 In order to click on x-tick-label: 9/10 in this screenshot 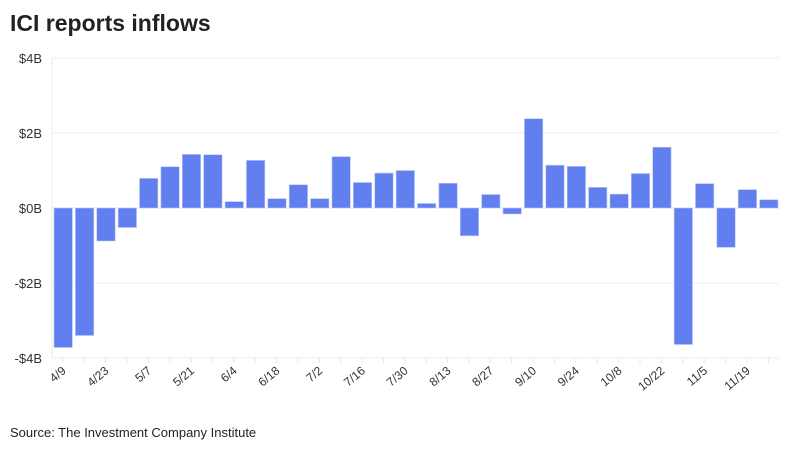, I will do `click(525, 376)`.